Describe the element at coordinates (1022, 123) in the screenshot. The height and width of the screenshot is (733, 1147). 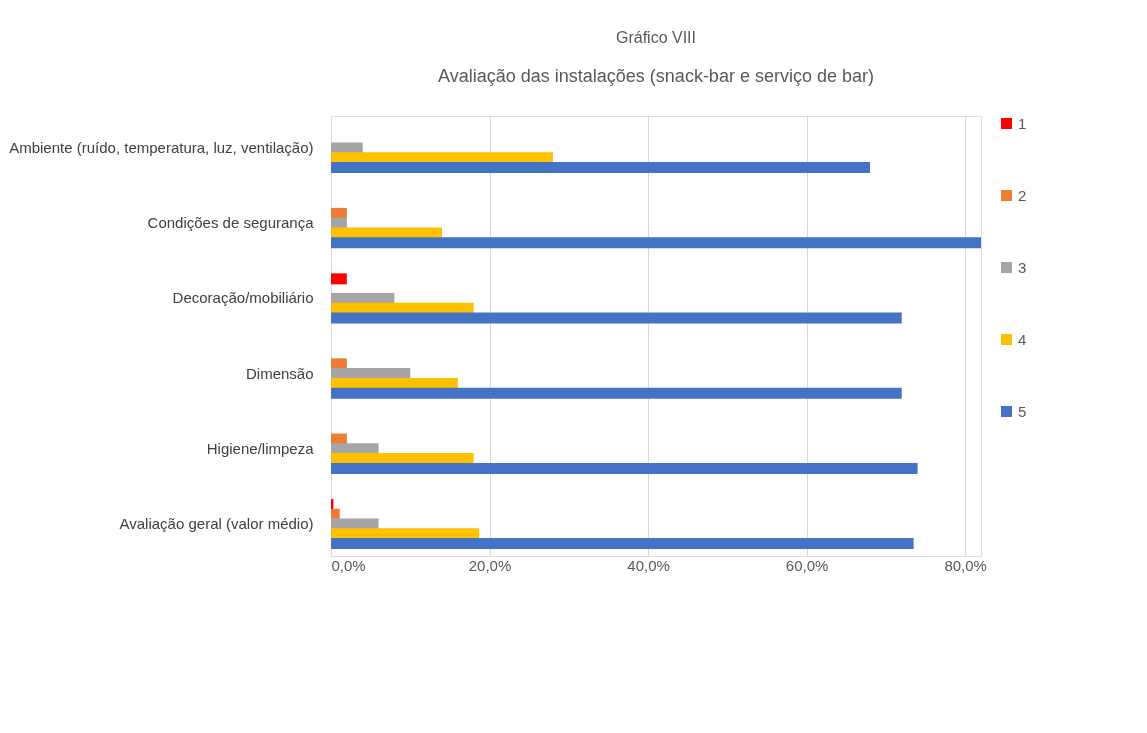
I see `legend-label: 1` at that location.